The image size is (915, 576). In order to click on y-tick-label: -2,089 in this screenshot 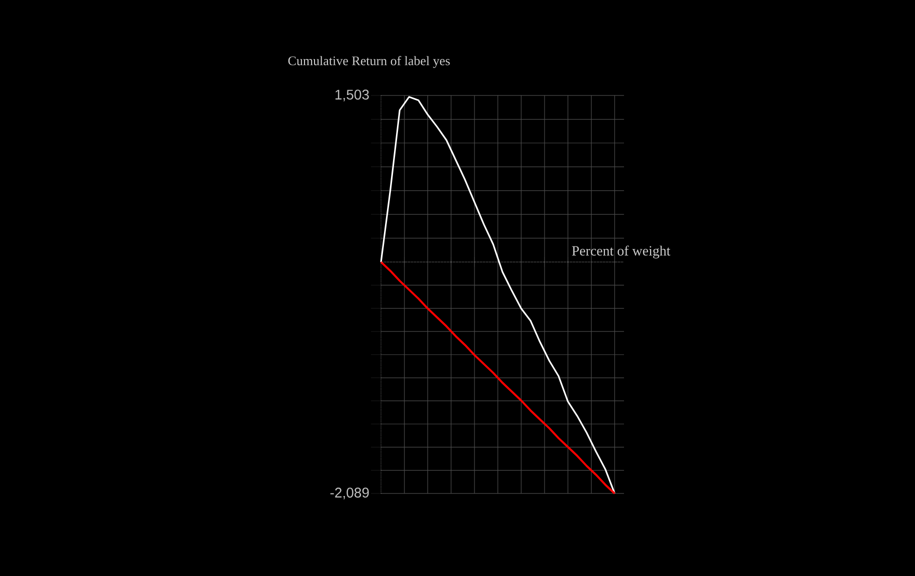, I will do `click(349, 494)`.